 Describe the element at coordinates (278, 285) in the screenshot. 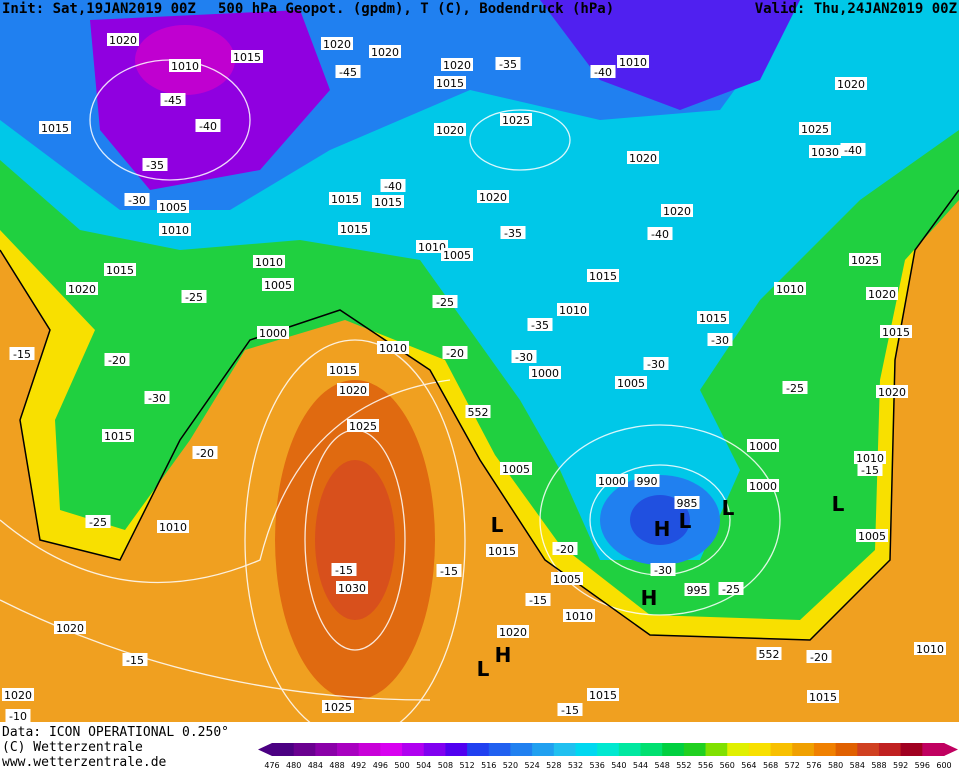

I see `isobar-label: 1005` at that location.